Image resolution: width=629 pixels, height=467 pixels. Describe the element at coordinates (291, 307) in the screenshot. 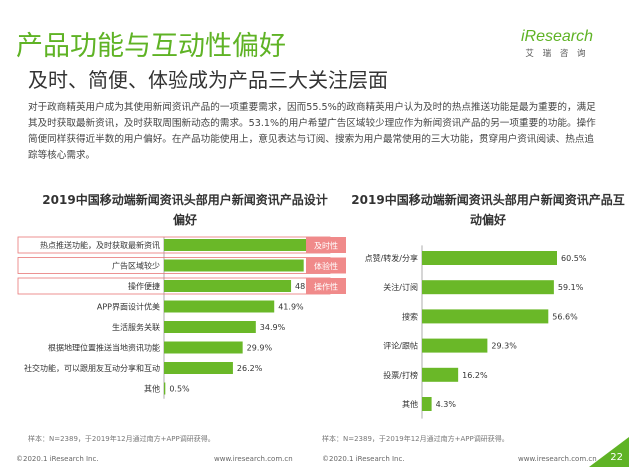

I see `chart-0-value-label: 41.9%` at that location.